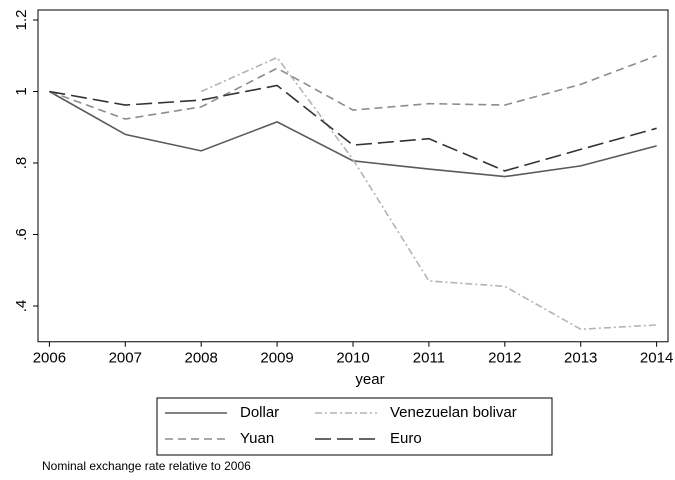 The height and width of the screenshot is (480, 675). What do you see at coordinates (21, 163) in the screenshot?
I see `y-tick-label: .8` at bounding box center [21, 163].